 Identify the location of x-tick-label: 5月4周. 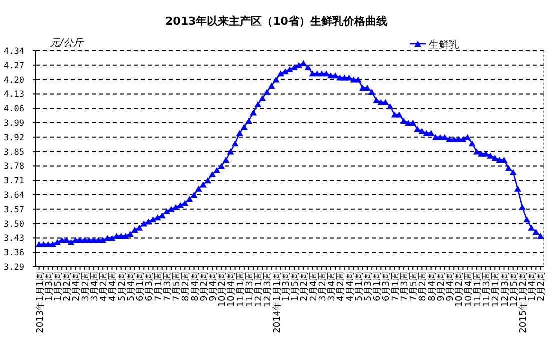
(131, 287).